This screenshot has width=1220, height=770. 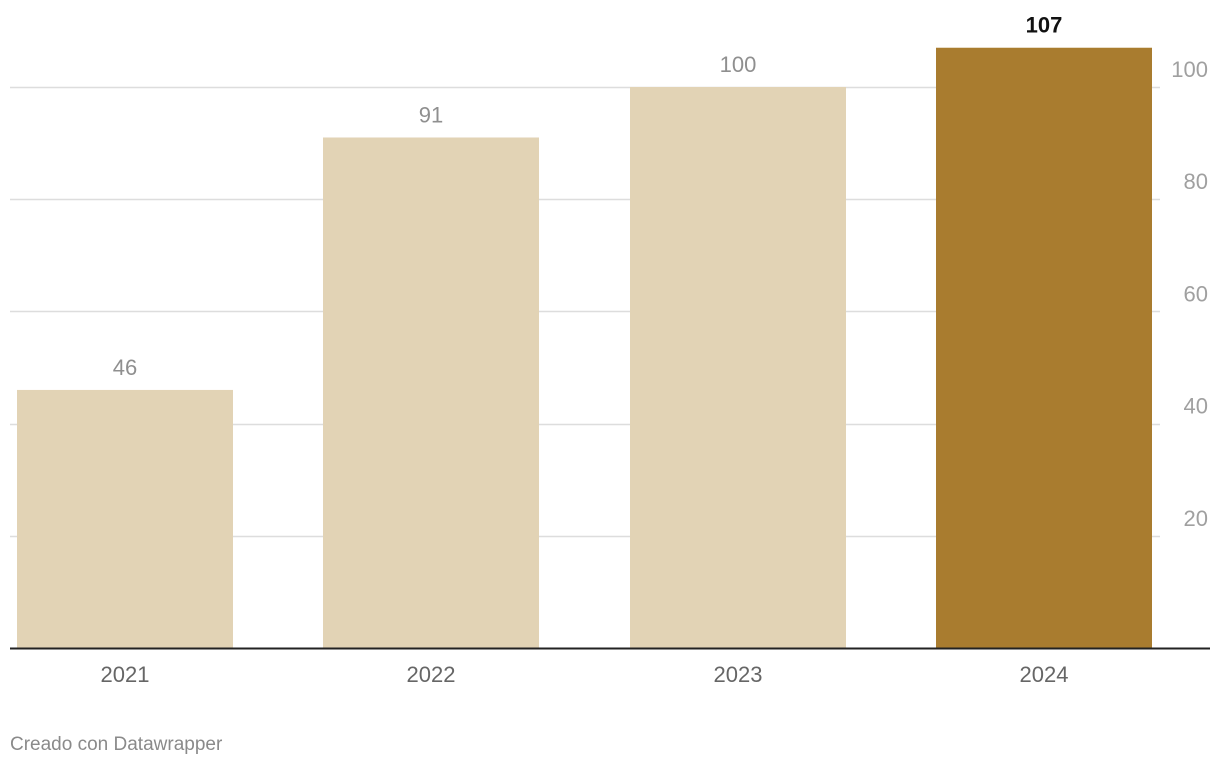 What do you see at coordinates (1189, 69) in the screenshot?
I see `y-tick-label: 100` at bounding box center [1189, 69].